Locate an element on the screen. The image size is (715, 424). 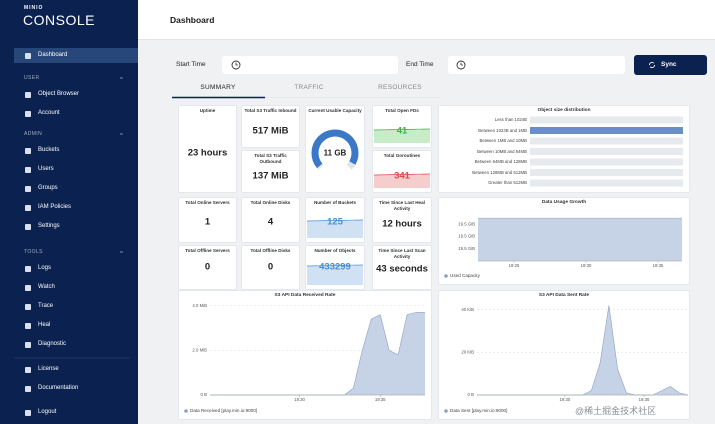
card-value: 1 is located at coordinates (207, 222).